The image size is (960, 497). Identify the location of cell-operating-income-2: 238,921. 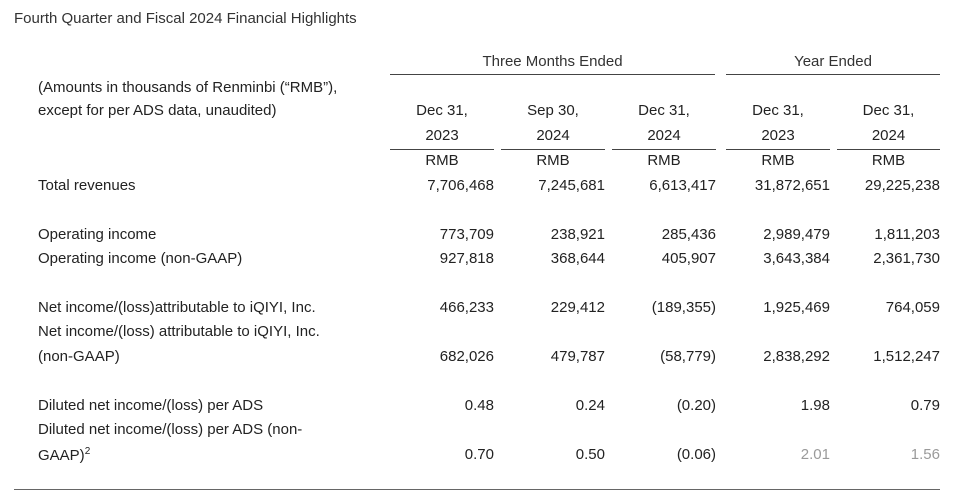
(577, 234).